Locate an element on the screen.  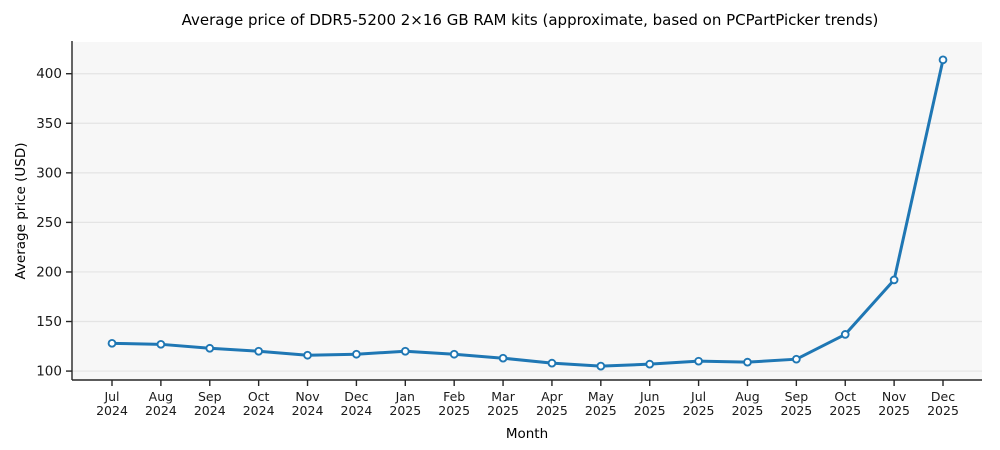
y-tick-label: 350 is located at coordinates (49, 124).